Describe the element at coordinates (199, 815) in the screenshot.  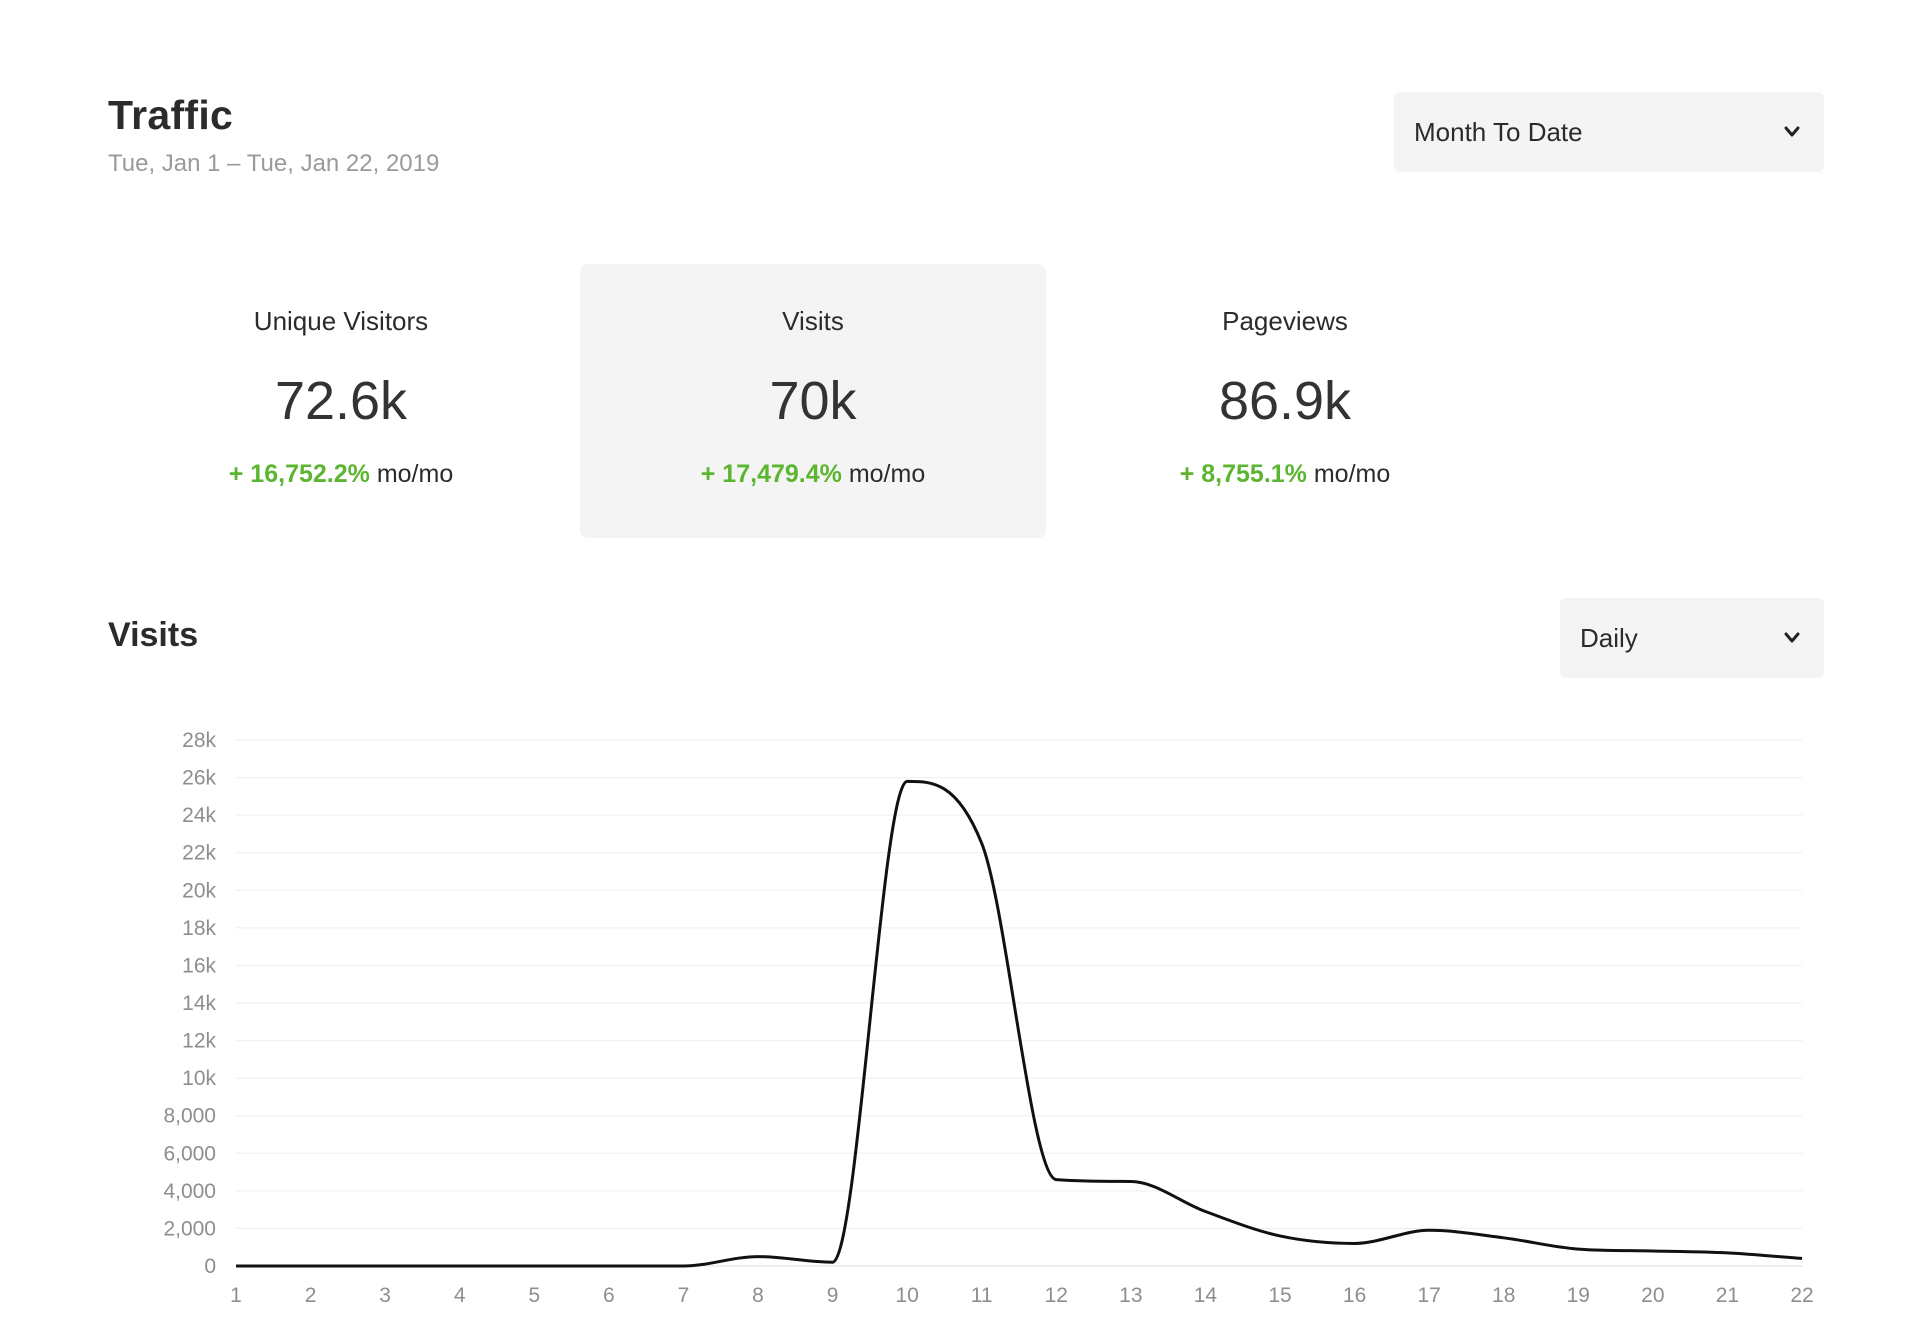
I see `y-tick-label: 24k` at that location.